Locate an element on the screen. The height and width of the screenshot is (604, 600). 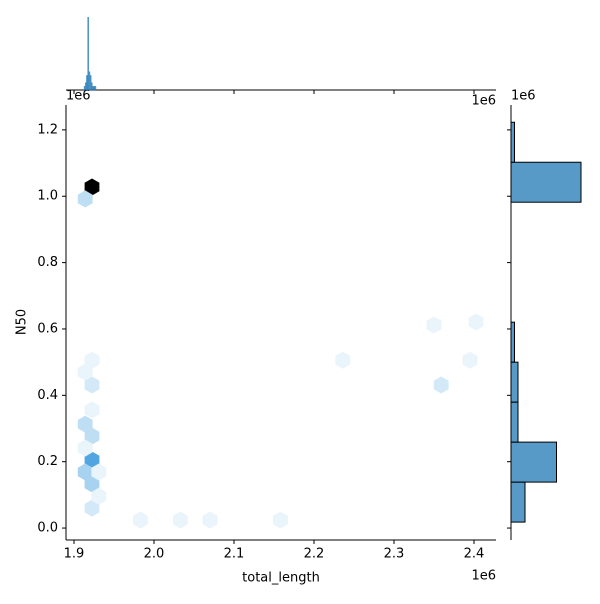
x-tick-label: 1.9 is located at coordinates (74, 554).